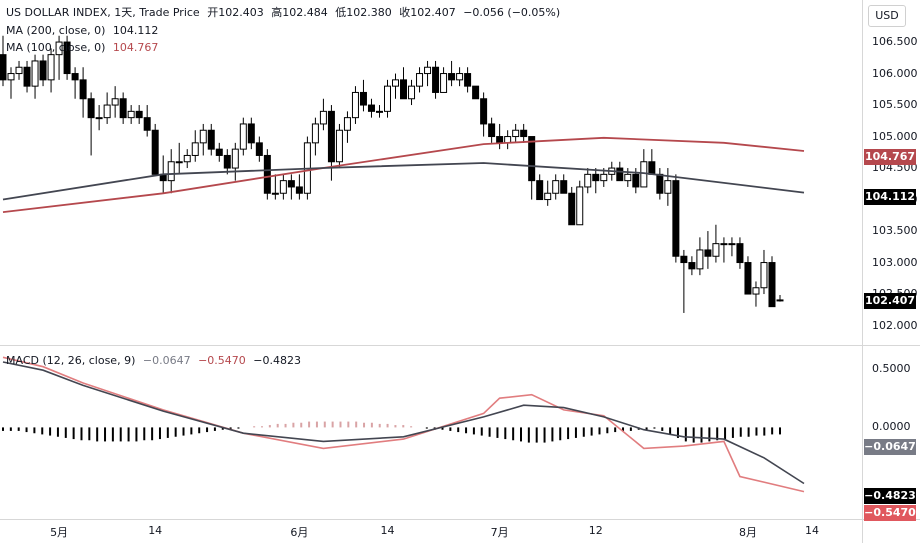  Describe the element at coordinates (403, 174) in the screenshot. I see `ma100-line` at that location.